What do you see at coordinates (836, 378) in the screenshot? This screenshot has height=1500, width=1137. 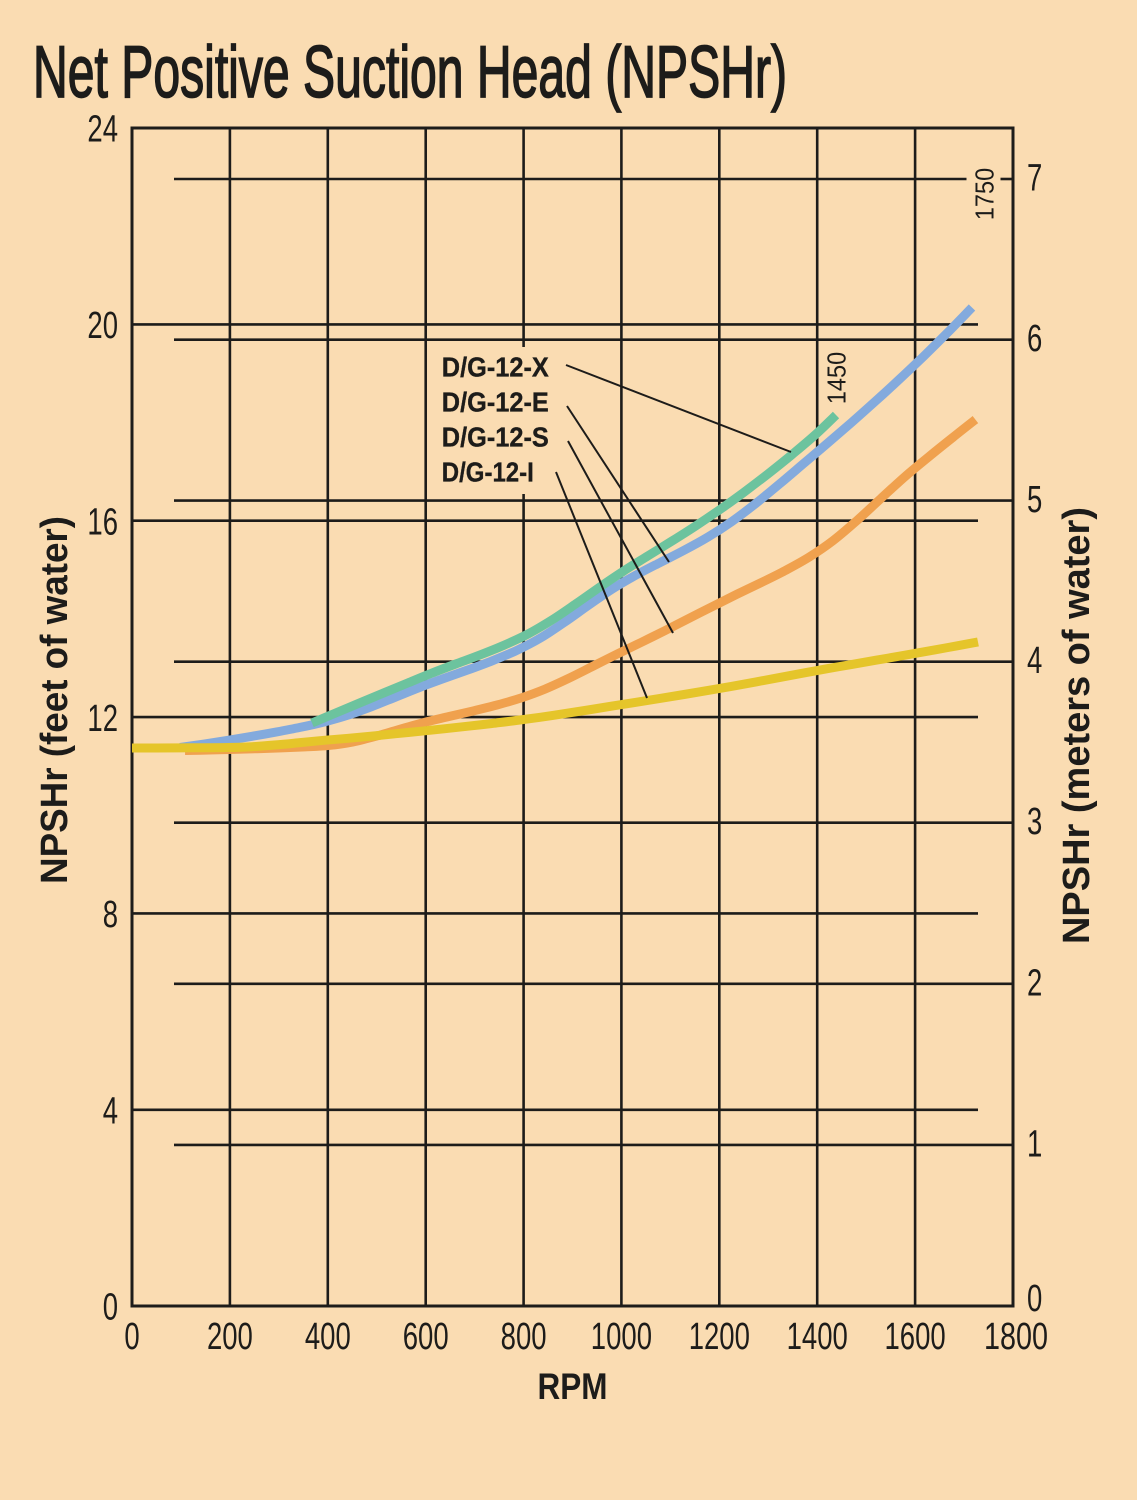 I see `svg-text: 1450` at bounding box center [836, 378].